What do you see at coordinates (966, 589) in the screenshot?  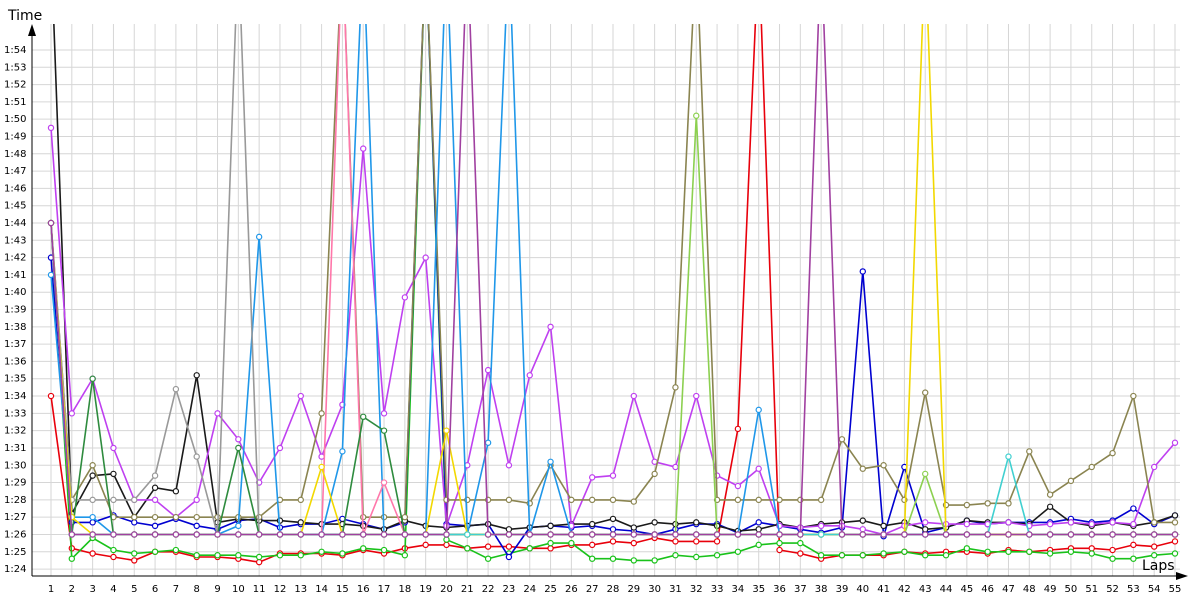 I see `x-tick-label: 45` at bounding box center [966, 589].